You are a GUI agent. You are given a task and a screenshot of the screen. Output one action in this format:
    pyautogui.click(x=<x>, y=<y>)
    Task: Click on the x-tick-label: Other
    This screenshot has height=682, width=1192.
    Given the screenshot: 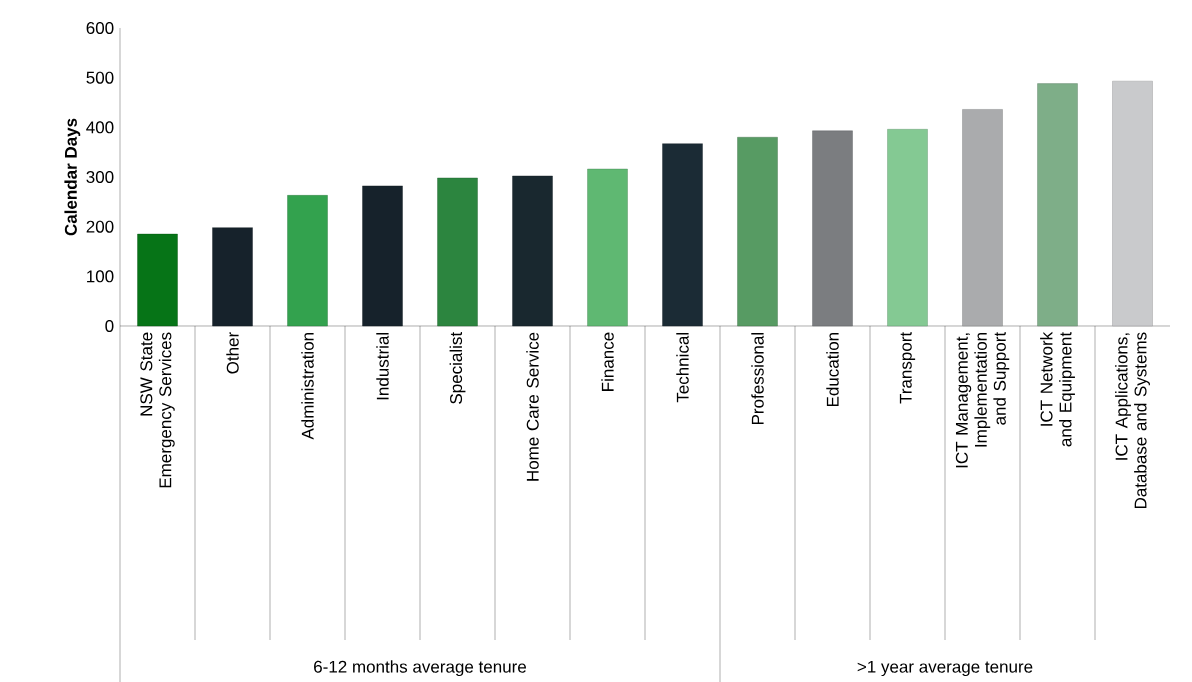 What is the action you would take?
    pyautogui.click(x=232, y=353)
    